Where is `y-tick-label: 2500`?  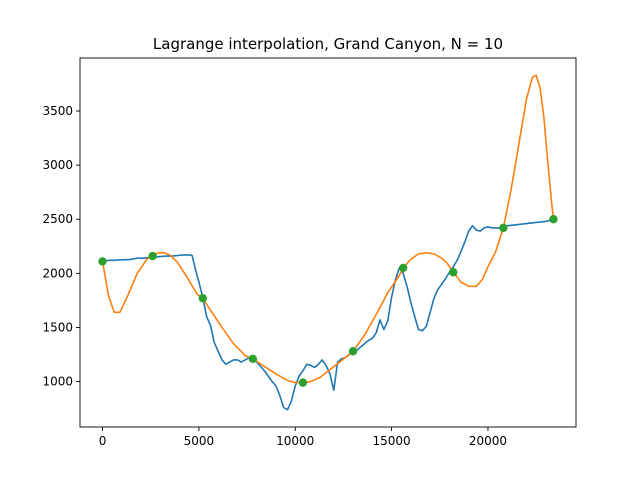 y-tick-label: 2500 is located at coordinates (57, 219).